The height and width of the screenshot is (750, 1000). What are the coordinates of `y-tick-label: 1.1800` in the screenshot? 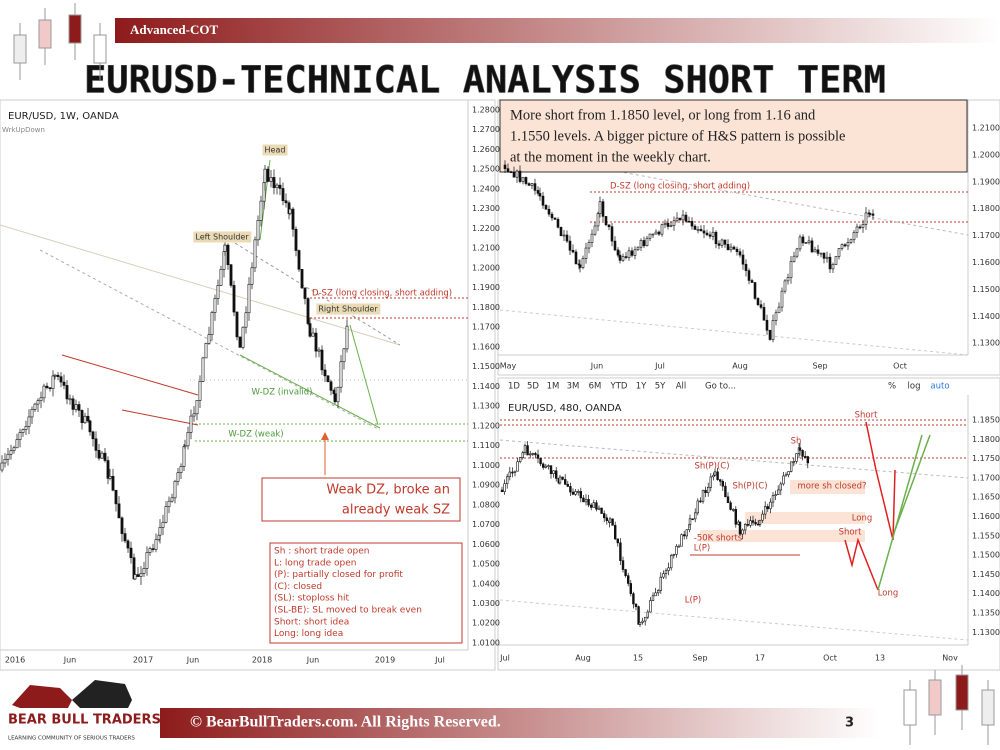 It's located at (986, 208).